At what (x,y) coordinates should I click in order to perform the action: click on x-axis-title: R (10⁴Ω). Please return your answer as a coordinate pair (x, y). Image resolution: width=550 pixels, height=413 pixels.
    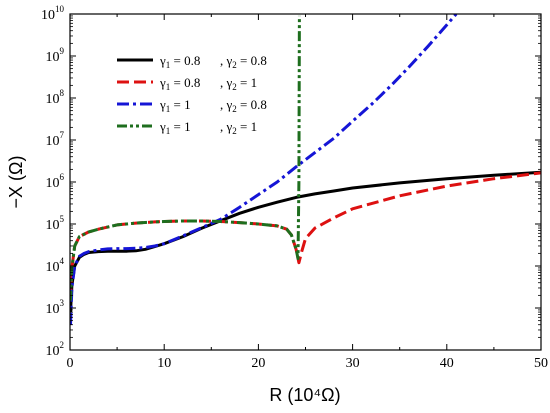
    Looking at the image, I should click on (304, 395).